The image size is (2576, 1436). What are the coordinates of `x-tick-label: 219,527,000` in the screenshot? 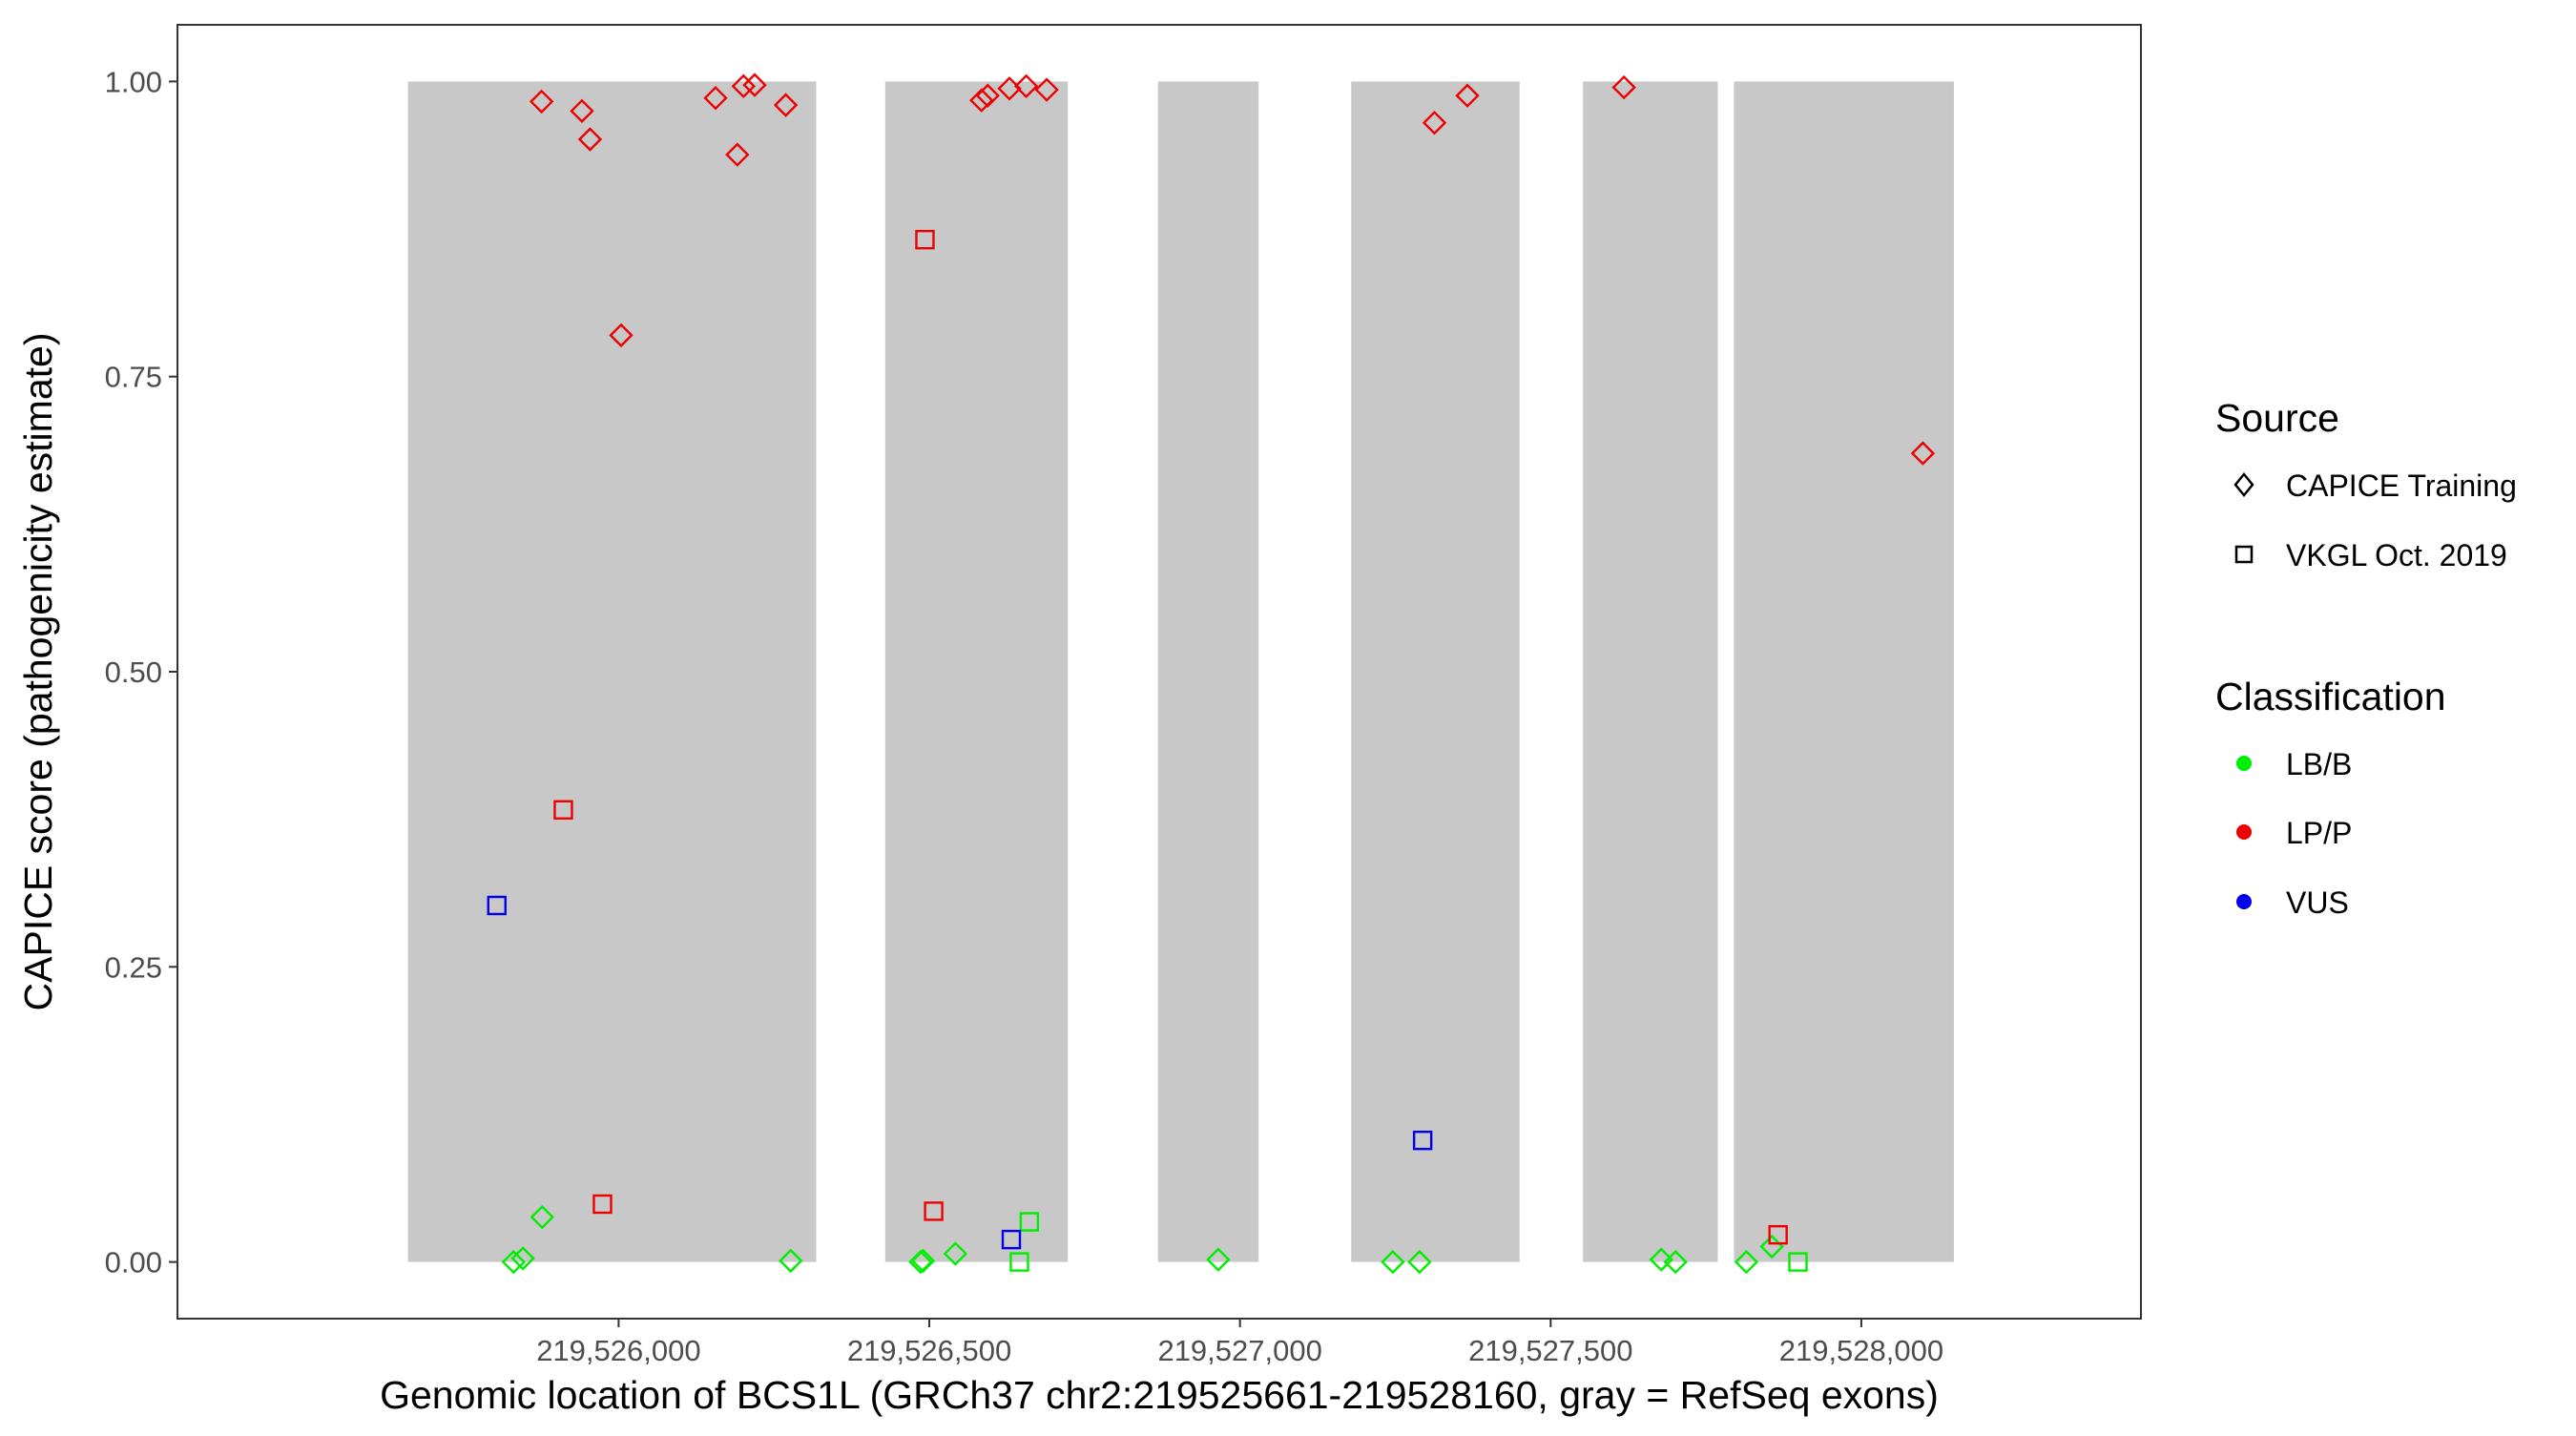 It's located at (1239, 1350).